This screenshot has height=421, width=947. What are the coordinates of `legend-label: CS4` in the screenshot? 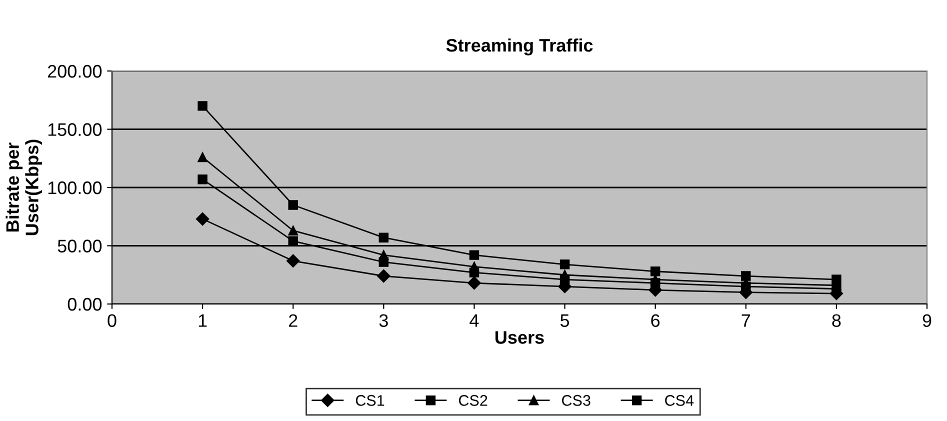 It's located at (679, 400).